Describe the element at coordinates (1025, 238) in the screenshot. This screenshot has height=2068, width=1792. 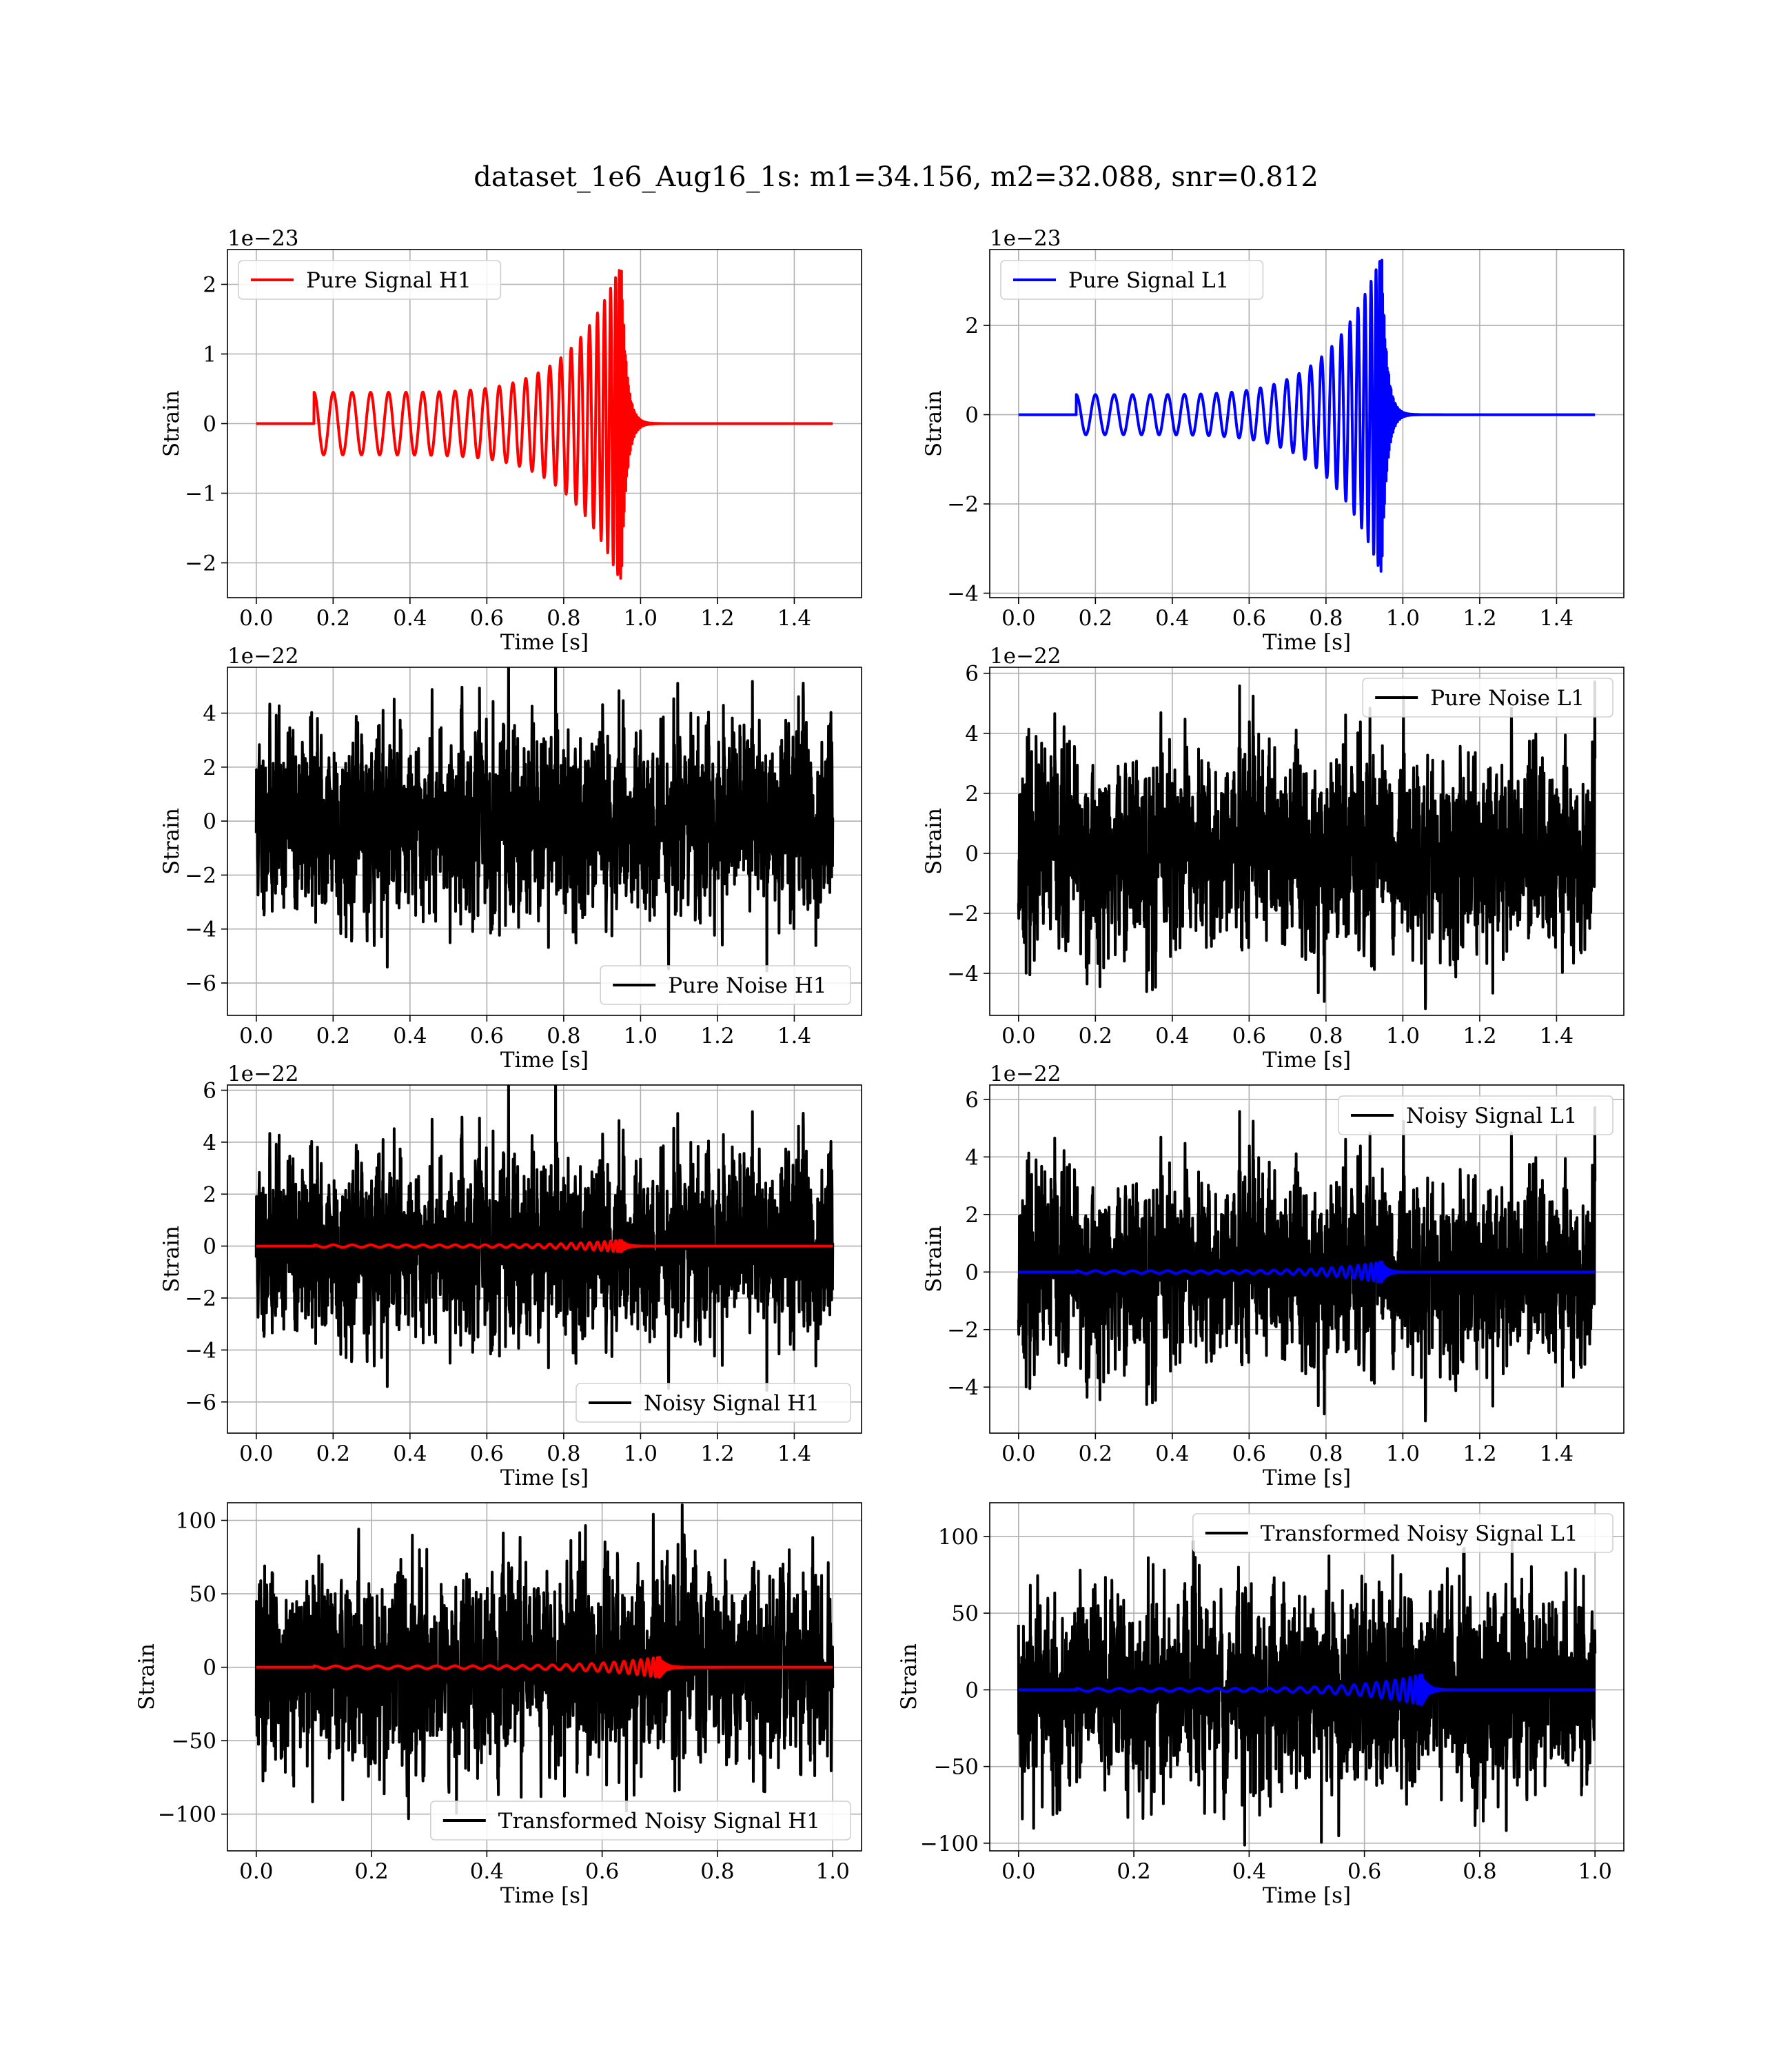
I see `axis-offset-text: 1e−23` at that location.